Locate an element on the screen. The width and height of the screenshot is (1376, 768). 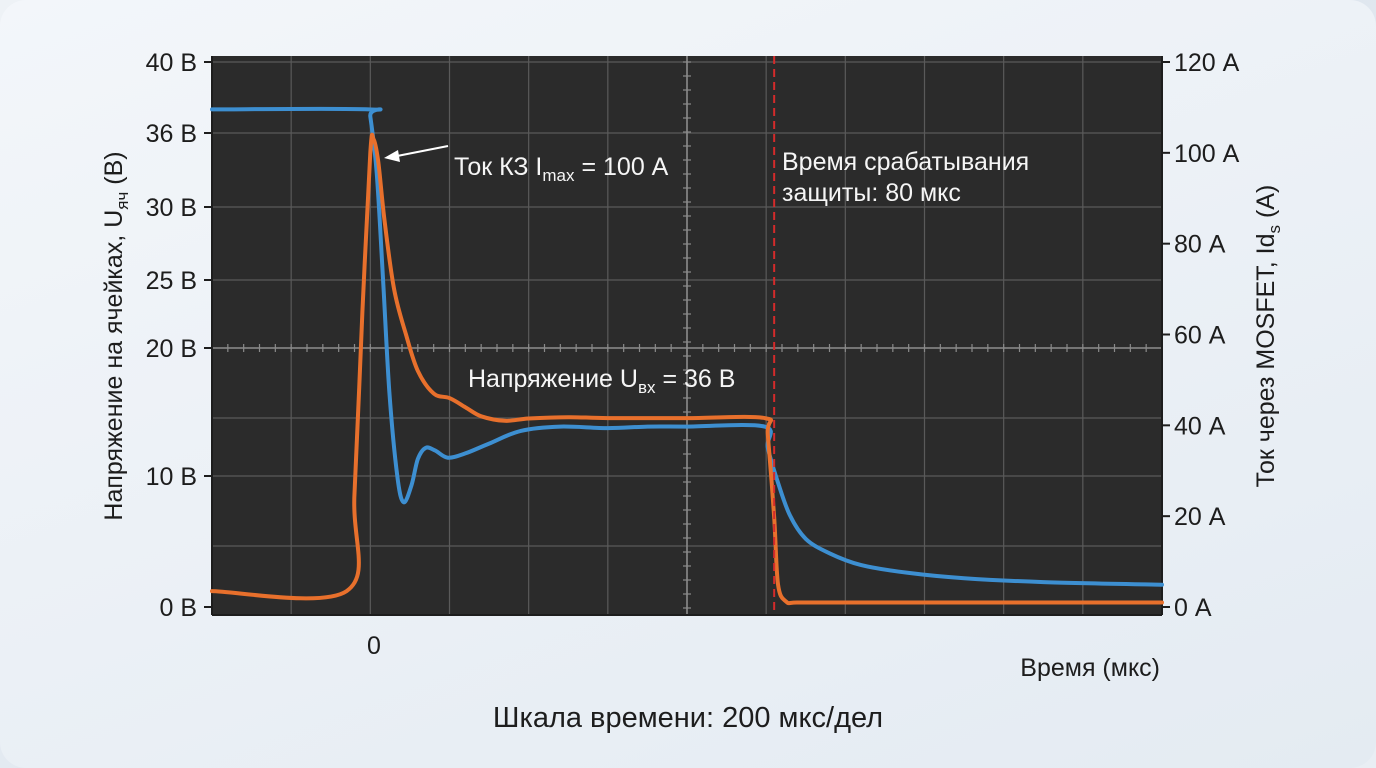
protection-annotation-line2: защиты: 80 мкс is located at coordinates (871, 193).